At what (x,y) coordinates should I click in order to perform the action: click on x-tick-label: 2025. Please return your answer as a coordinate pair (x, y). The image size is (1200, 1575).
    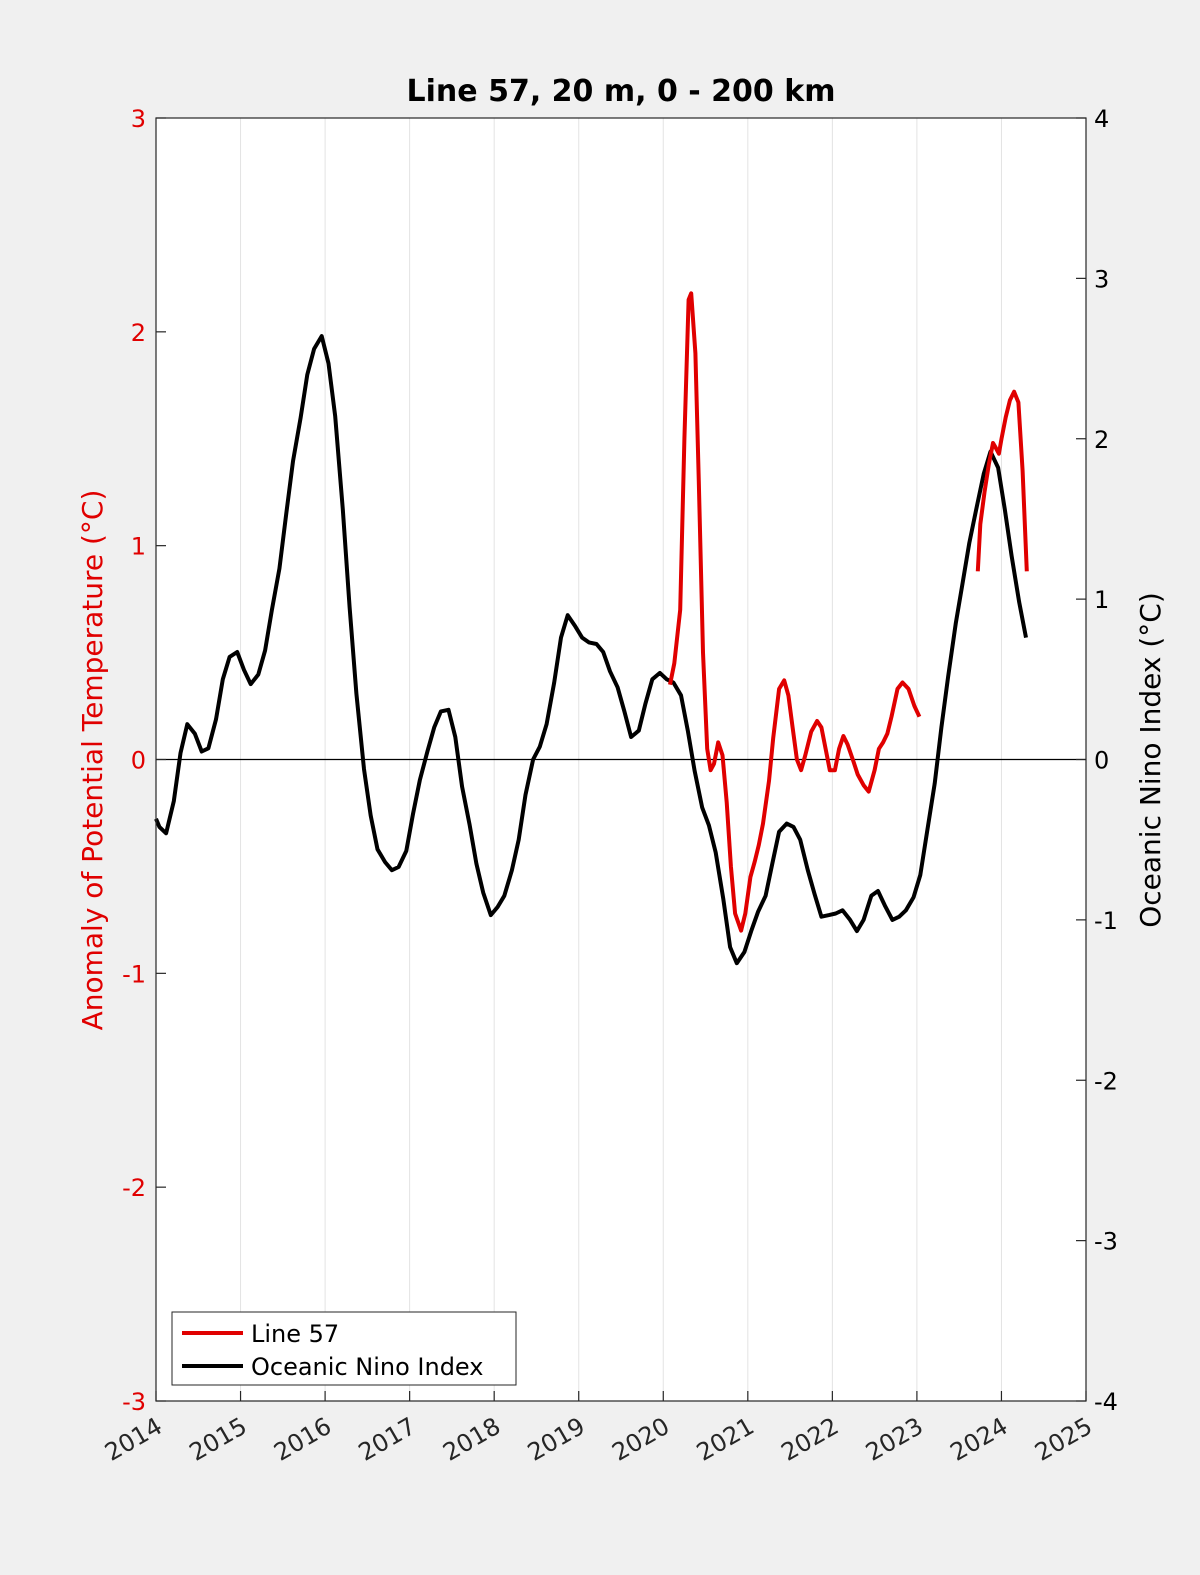
    Looking at the image, I should click on (1063, 1439).